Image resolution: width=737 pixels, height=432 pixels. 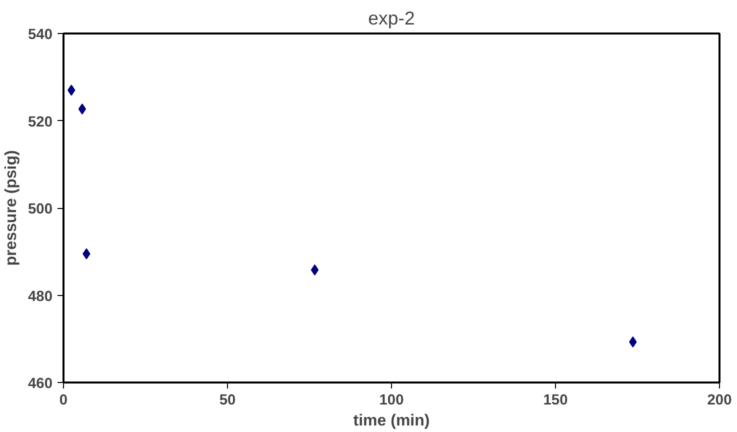 What do you see at coordinates (40, 35) in the screenshot?
I see `y-tick-label: 540` at bounding box center [40, 35].